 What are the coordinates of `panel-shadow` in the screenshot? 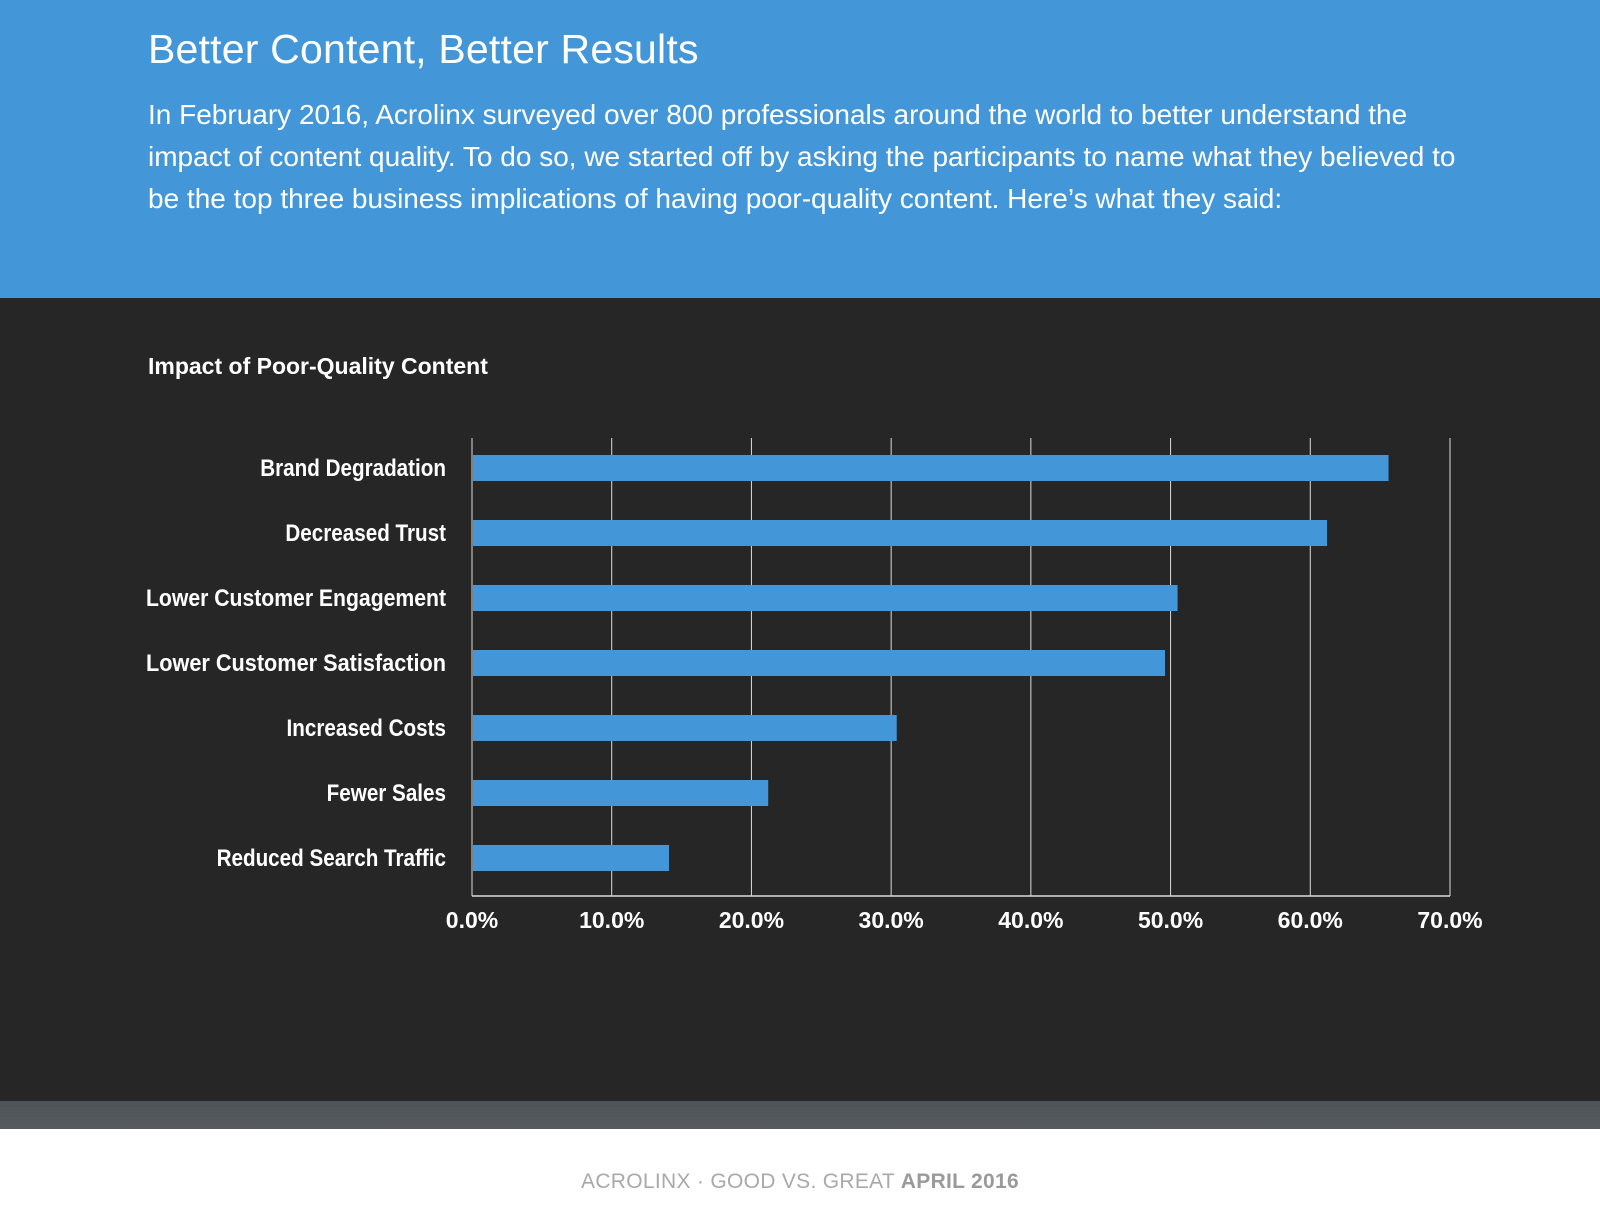 It's located at (800, 1115).